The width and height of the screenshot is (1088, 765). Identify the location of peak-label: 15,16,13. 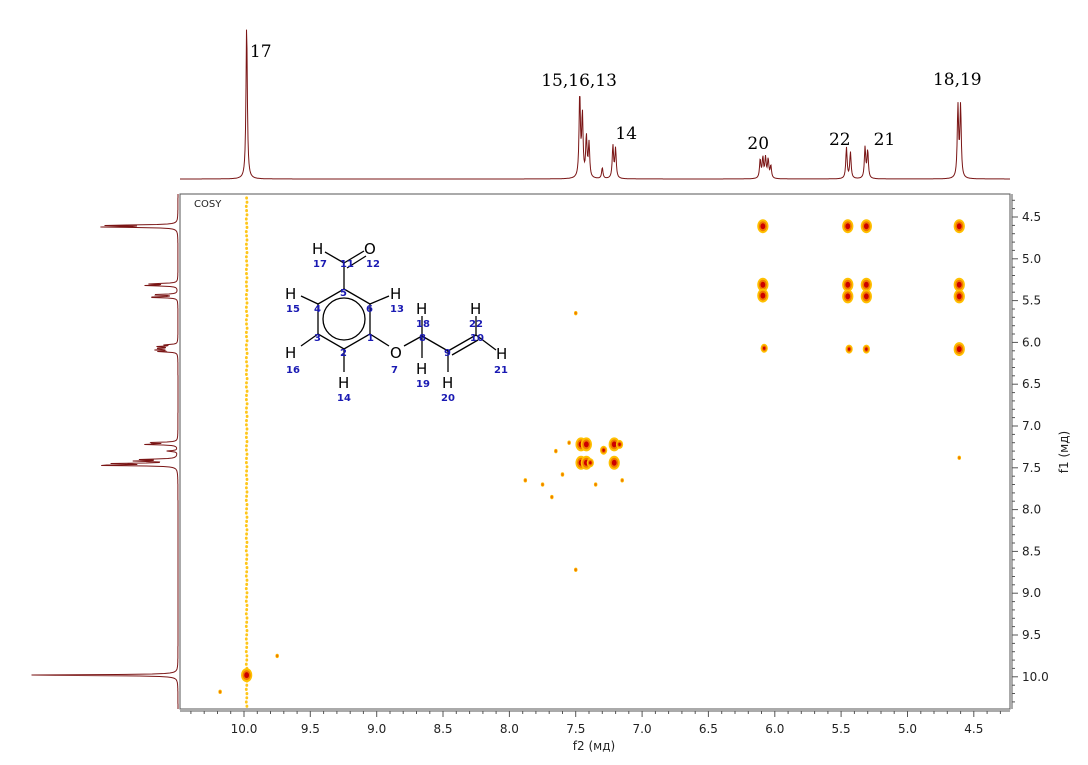
(579, 81).